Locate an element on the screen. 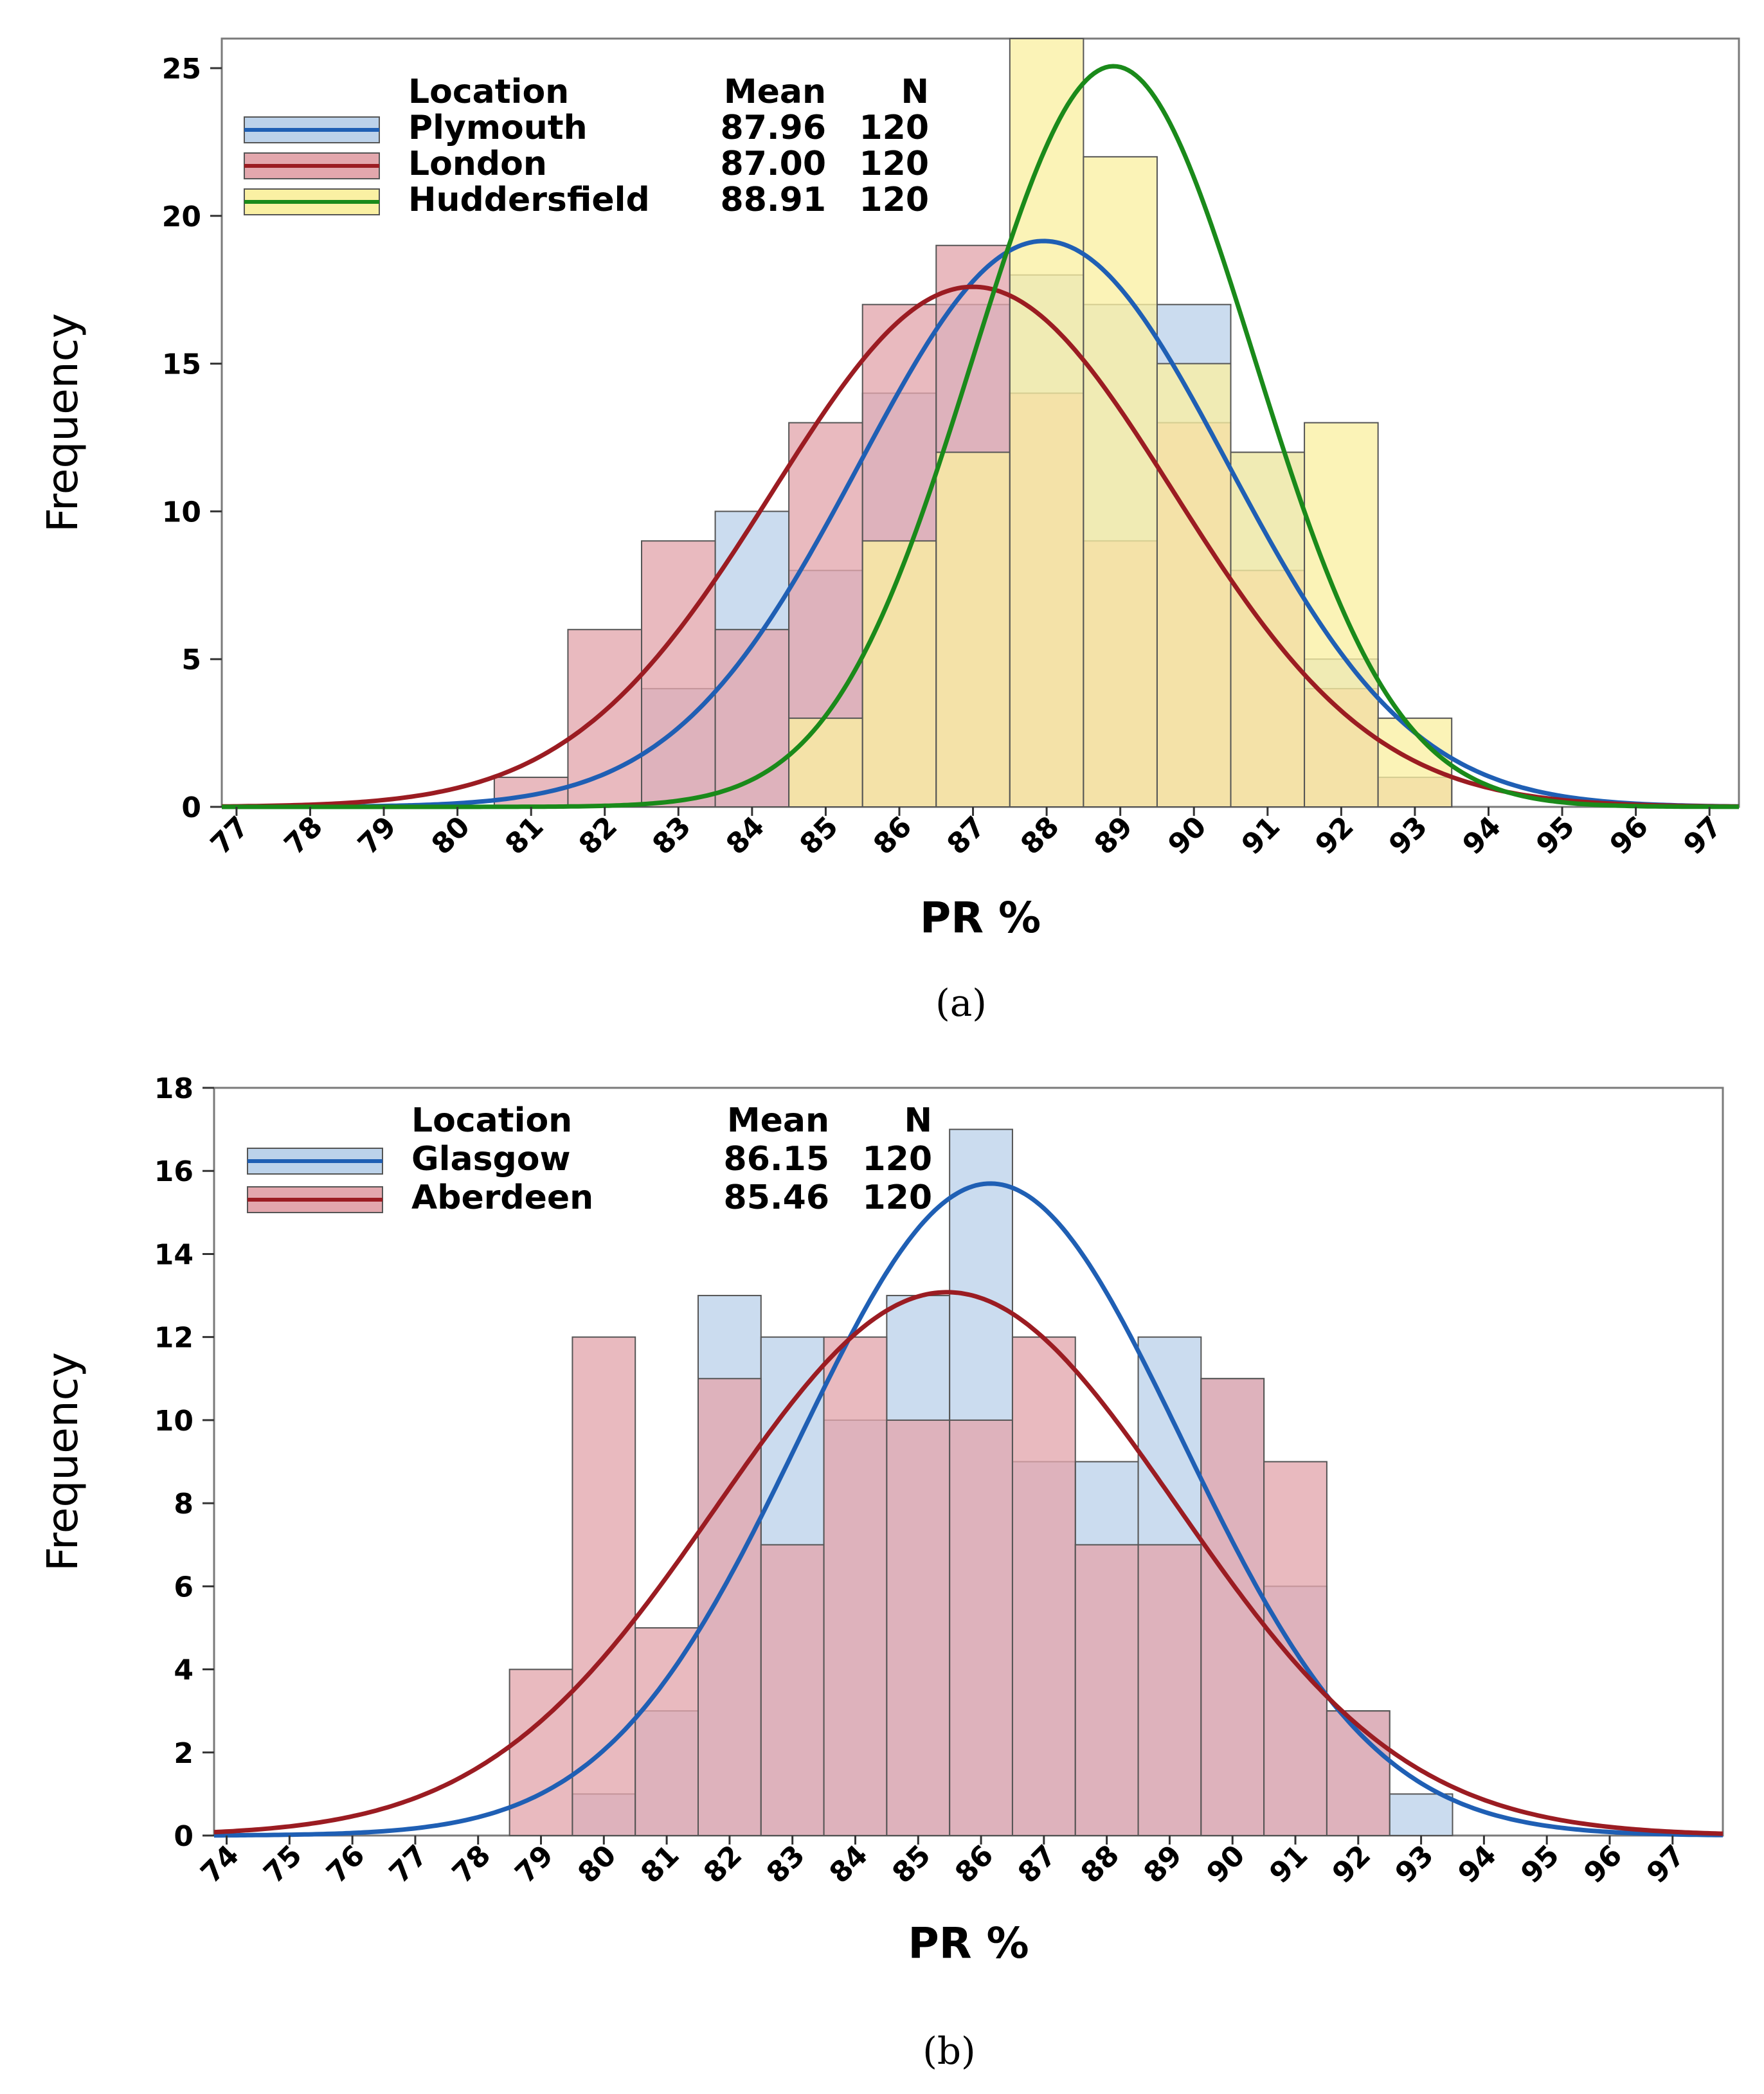  legend-n-plymouth: 120 is located at coordinates (894, 128).